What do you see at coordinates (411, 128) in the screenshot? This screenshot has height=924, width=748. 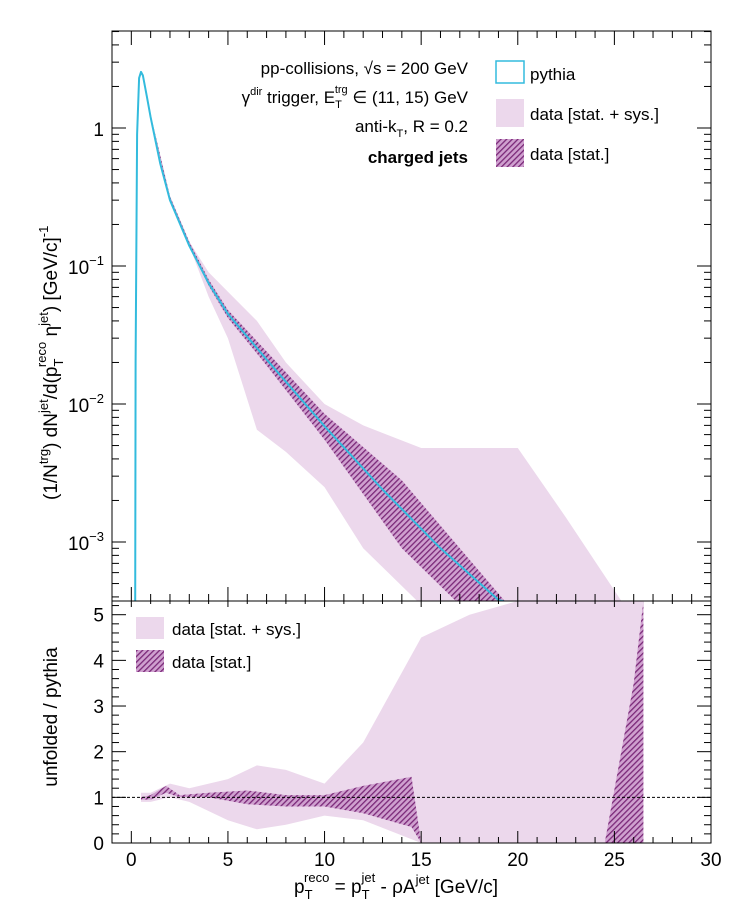 I see `annotation-algorithm: anti-kT, R = 0.2` at bounding box center [411, 128].